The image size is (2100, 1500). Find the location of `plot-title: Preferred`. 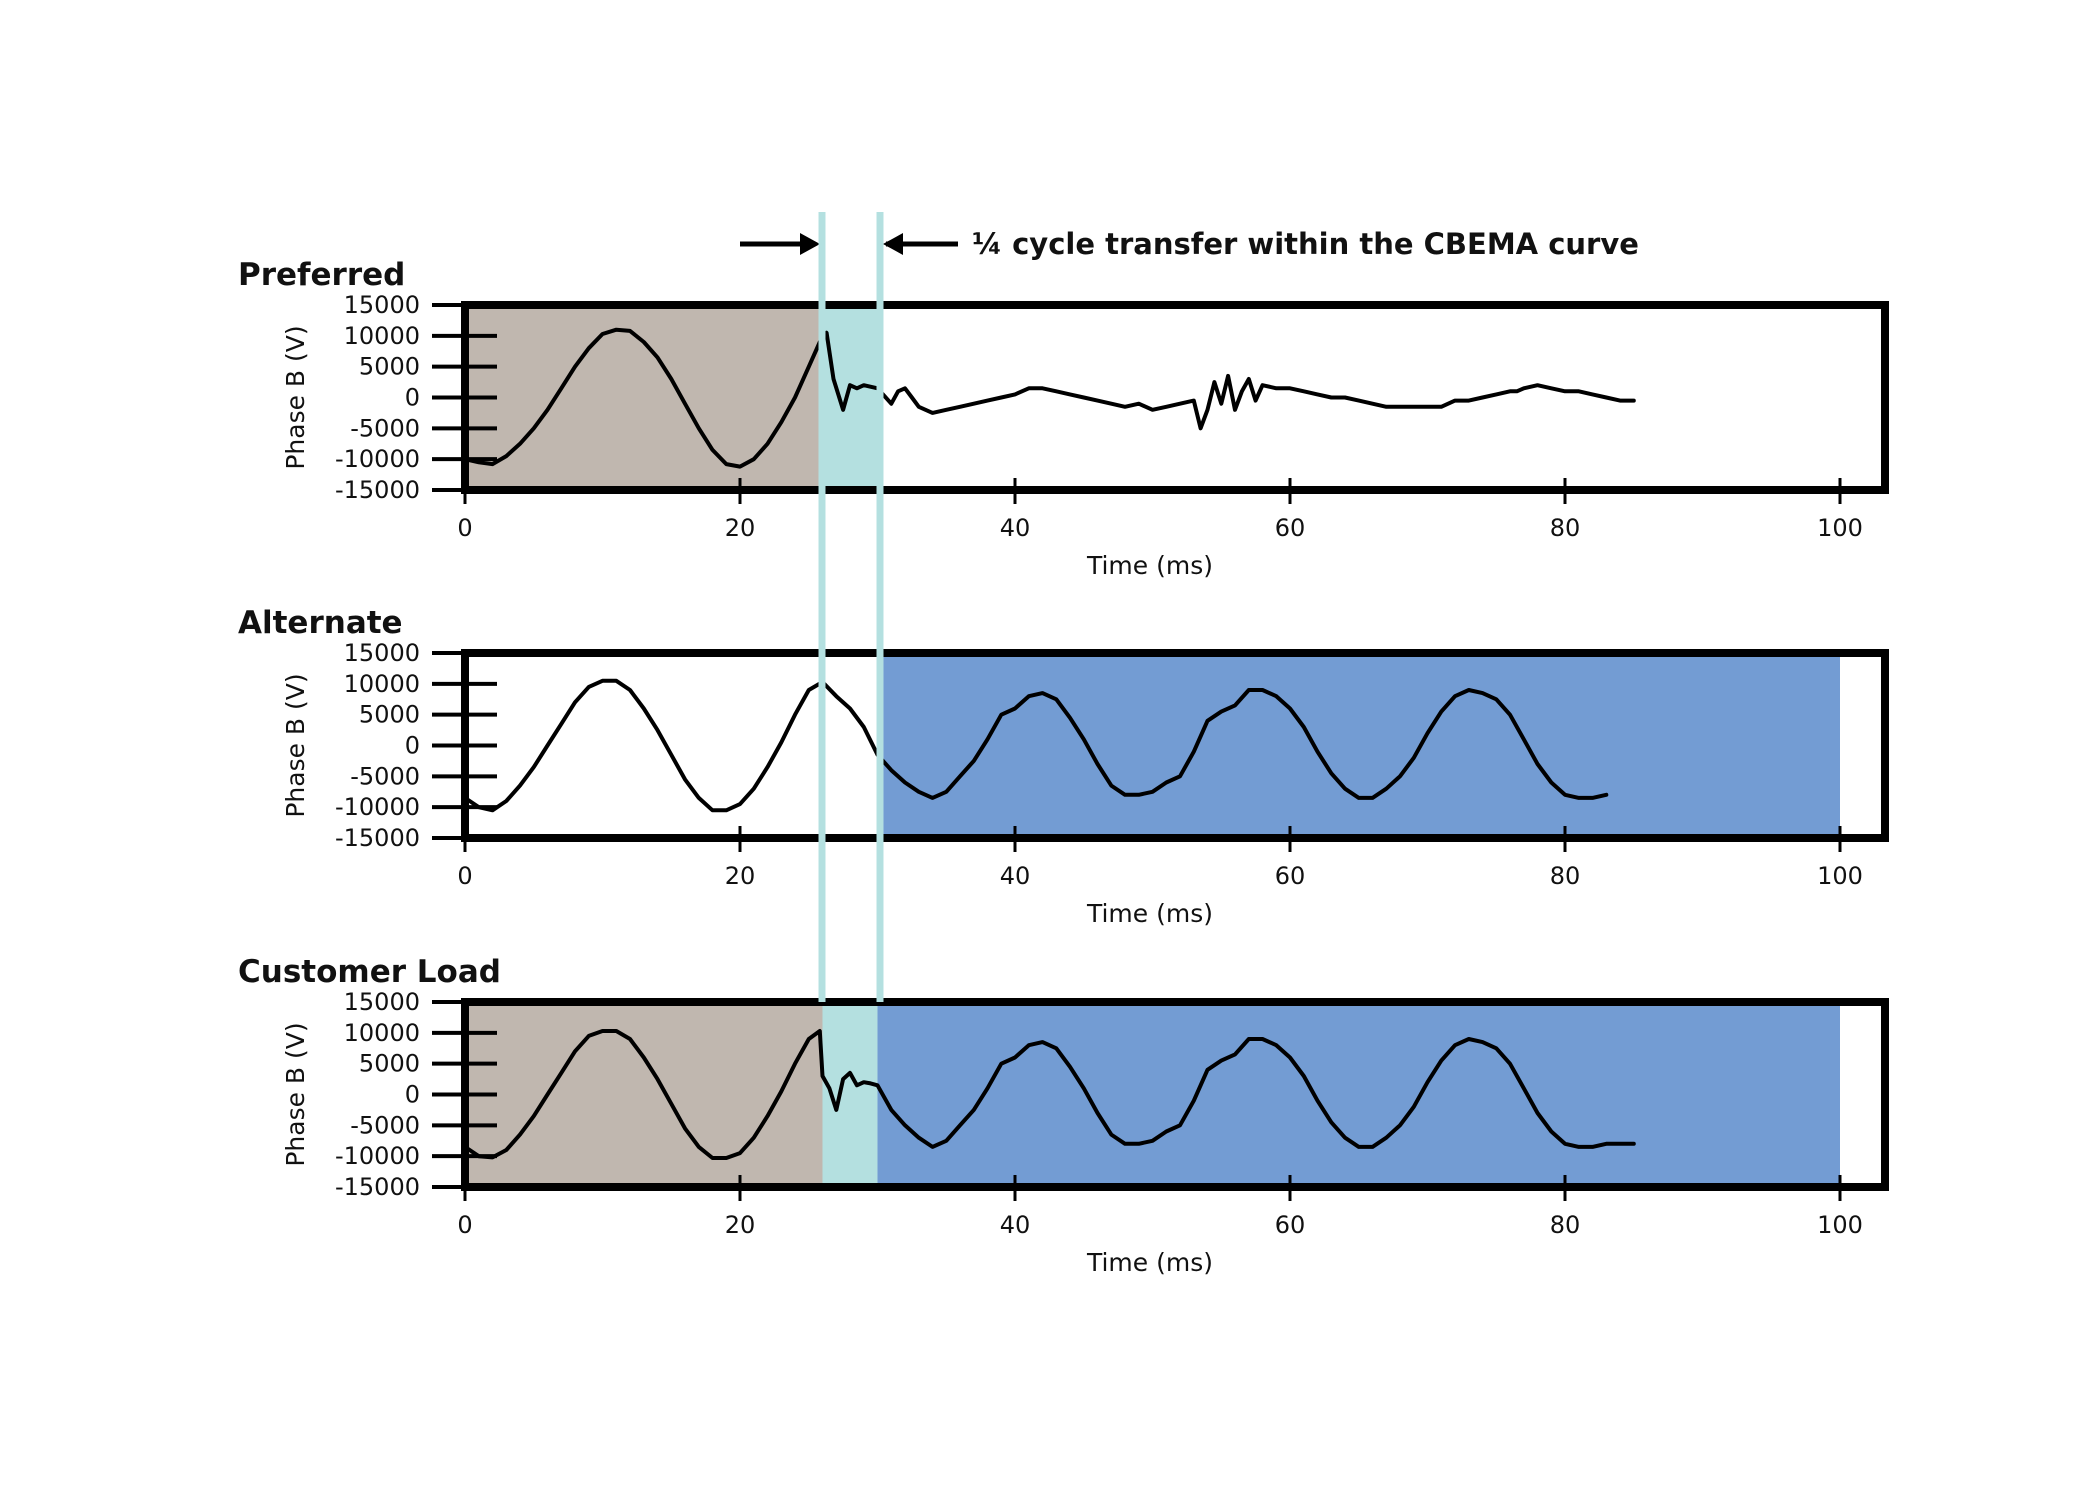

plot-title: Preferred is located at coordinates (321, 275).